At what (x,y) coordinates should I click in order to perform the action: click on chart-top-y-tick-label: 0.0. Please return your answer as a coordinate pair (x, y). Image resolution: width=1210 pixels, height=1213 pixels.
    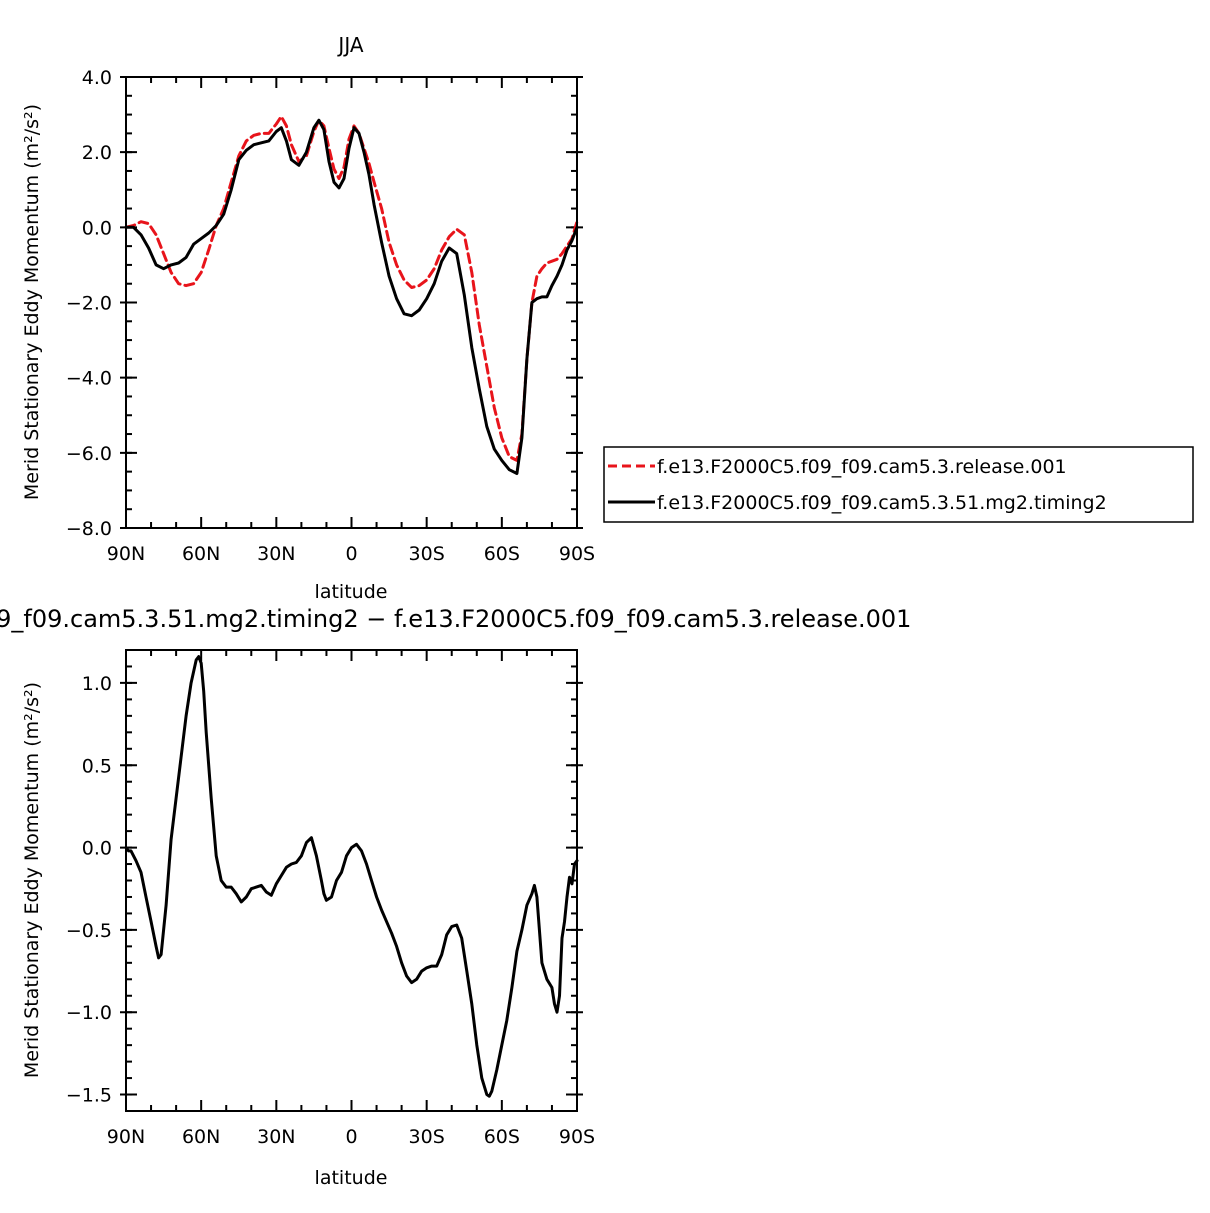
    Looking at the image, I should click on (97, 228).